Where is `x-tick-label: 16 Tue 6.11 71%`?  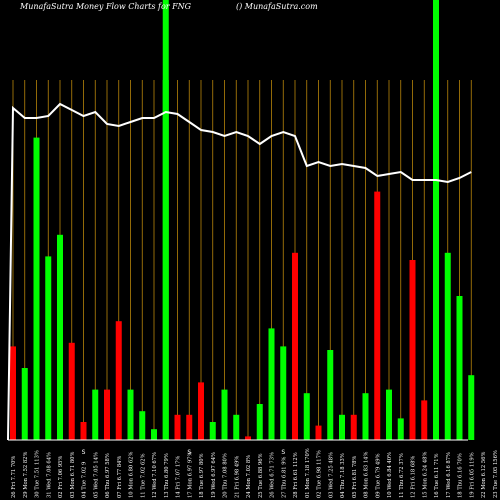 x-tick-label: 16 Tue 6.11 71% is located at coordinates (437, 475).